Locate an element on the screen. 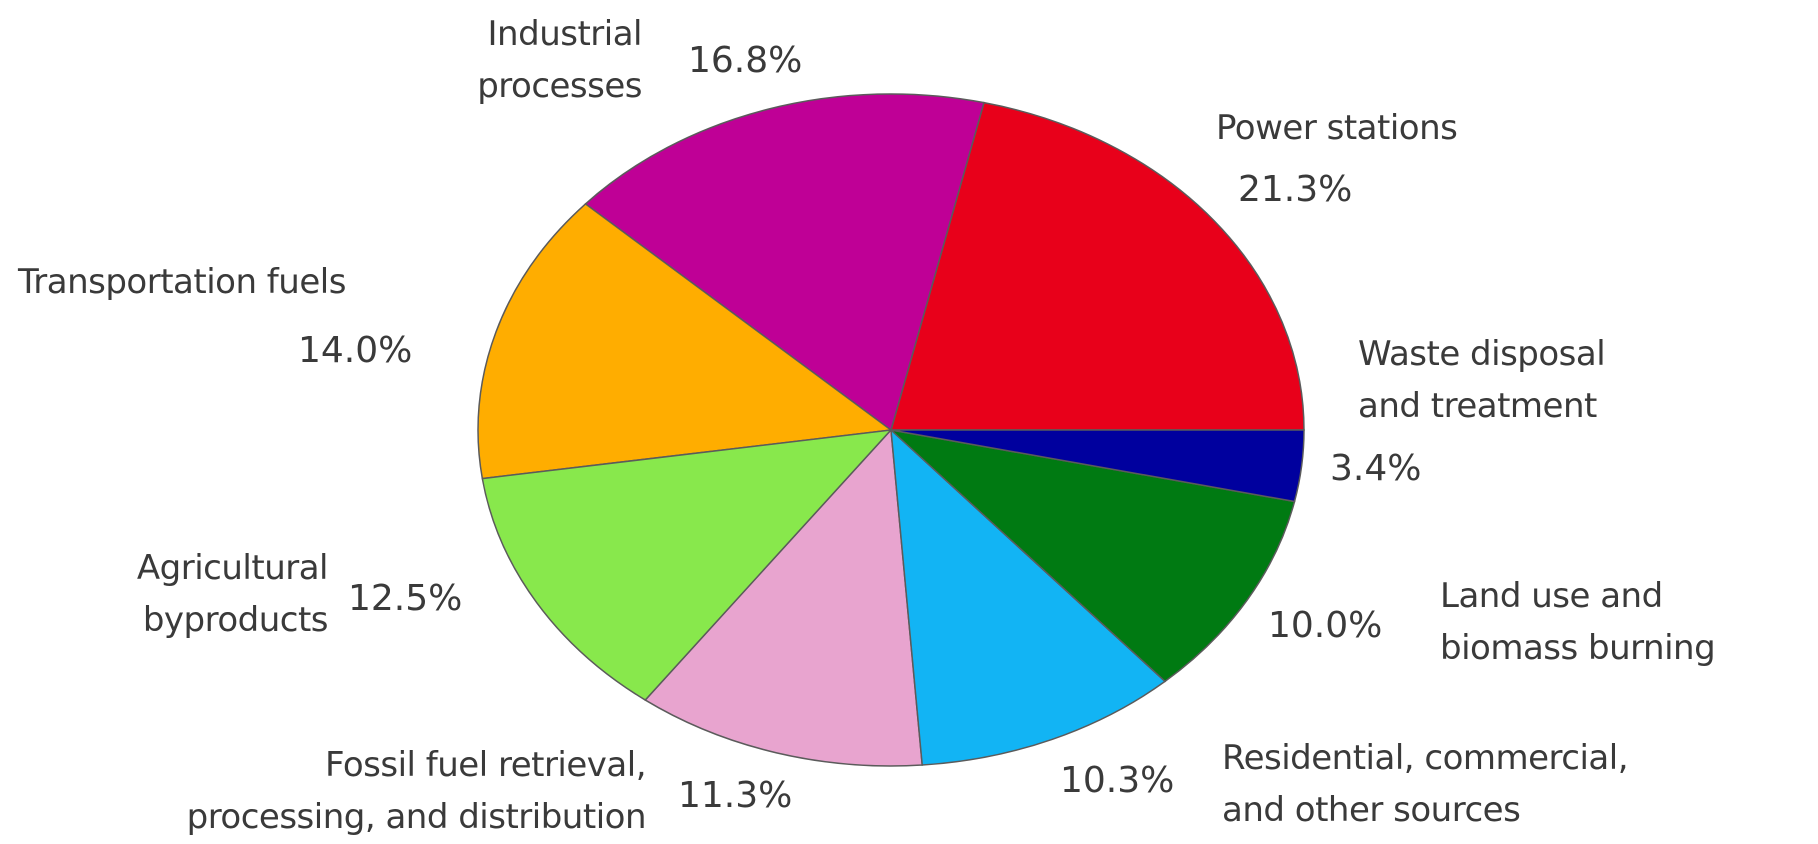 This screenshot has height=844, width=1818. label-land-use-line2: biomass burning is located at coordinates (1578, 648).